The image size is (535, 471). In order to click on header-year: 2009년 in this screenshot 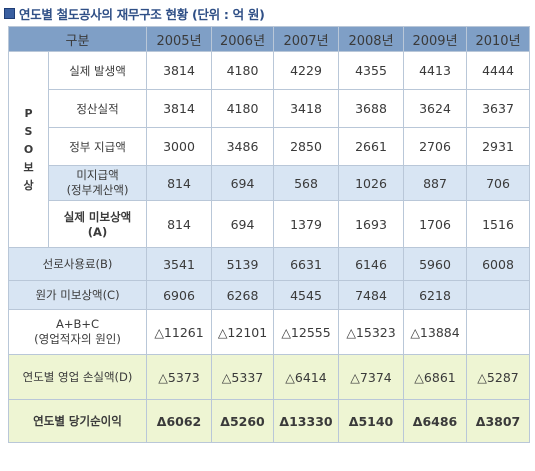, I will do `click(435, 39)`.